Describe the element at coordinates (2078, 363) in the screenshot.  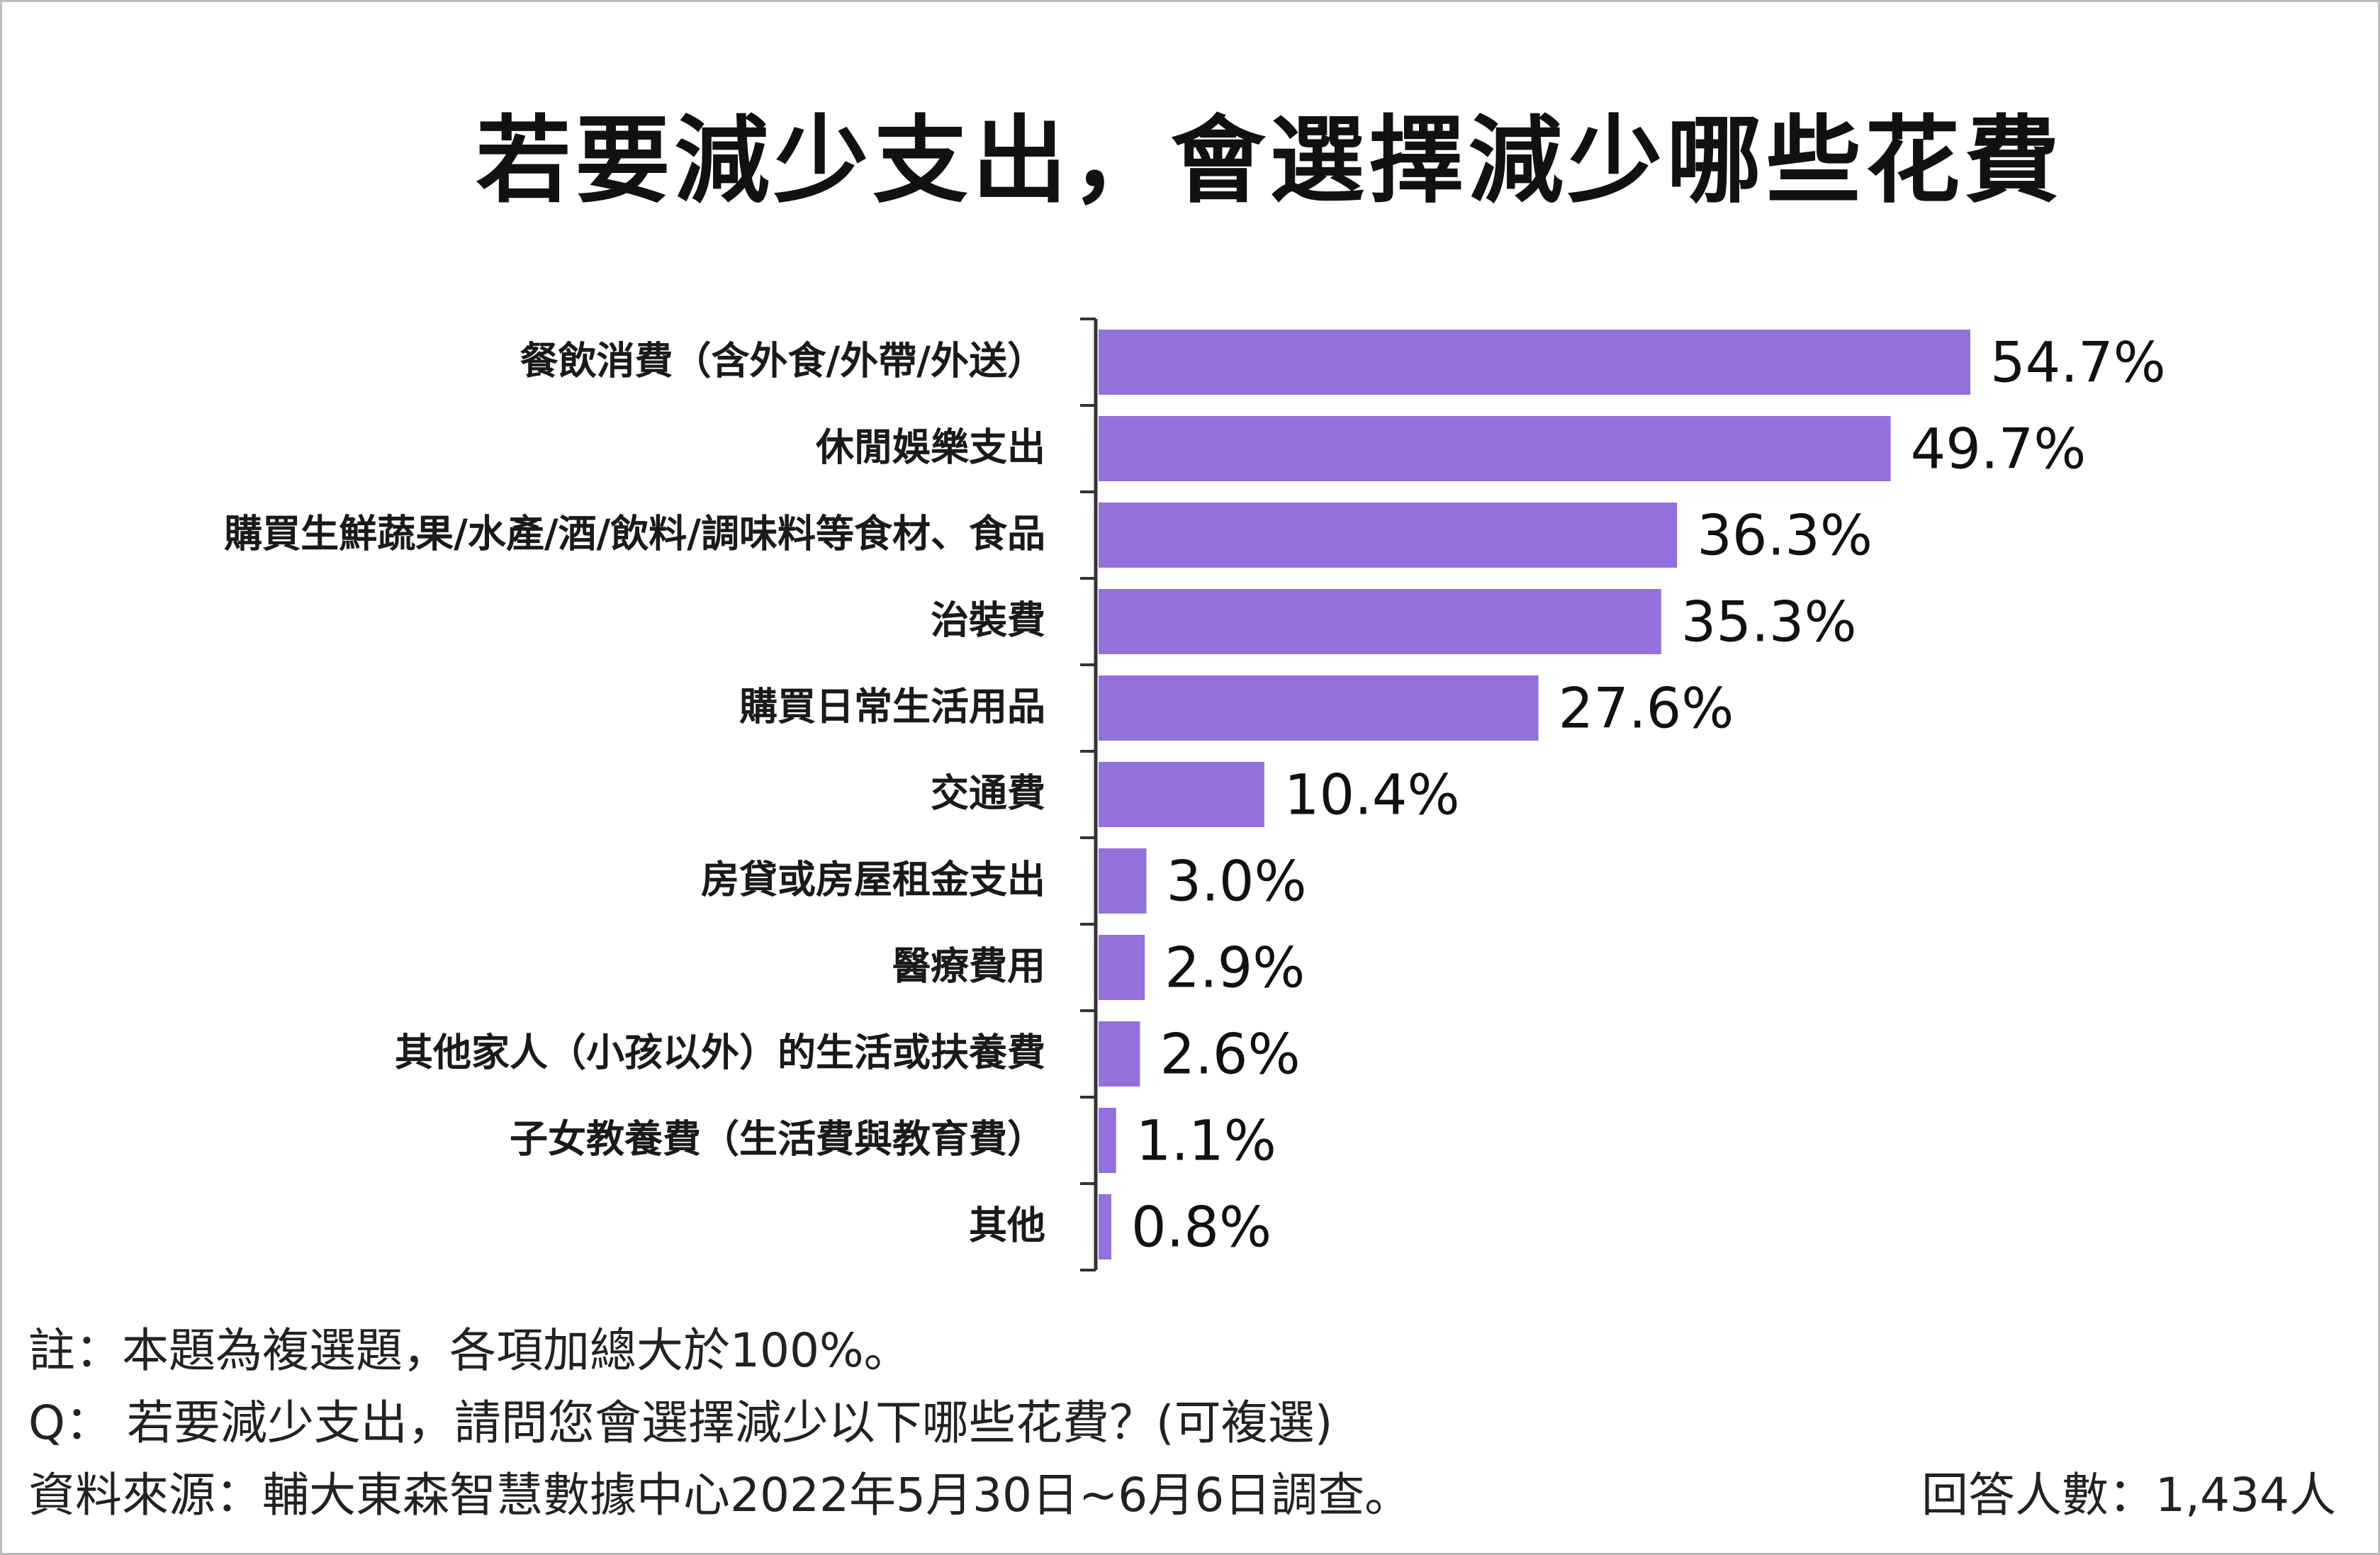
I see `value-label: 54.7%` at that location.